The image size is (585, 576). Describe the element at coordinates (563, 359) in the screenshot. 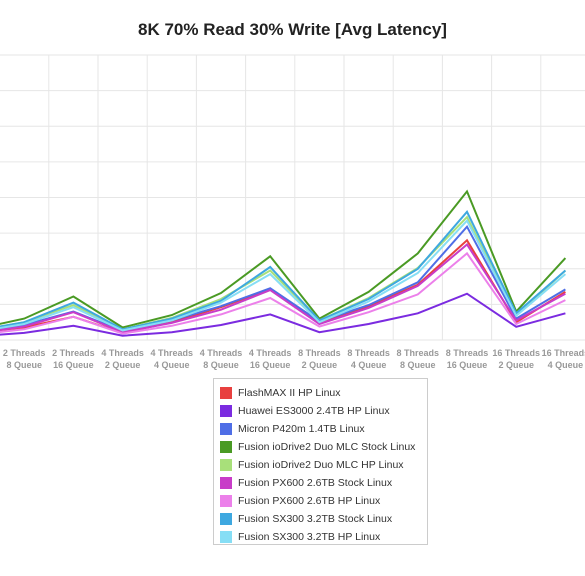

I see `x-tick-label: 16 Threads 4 Queue` at that location.